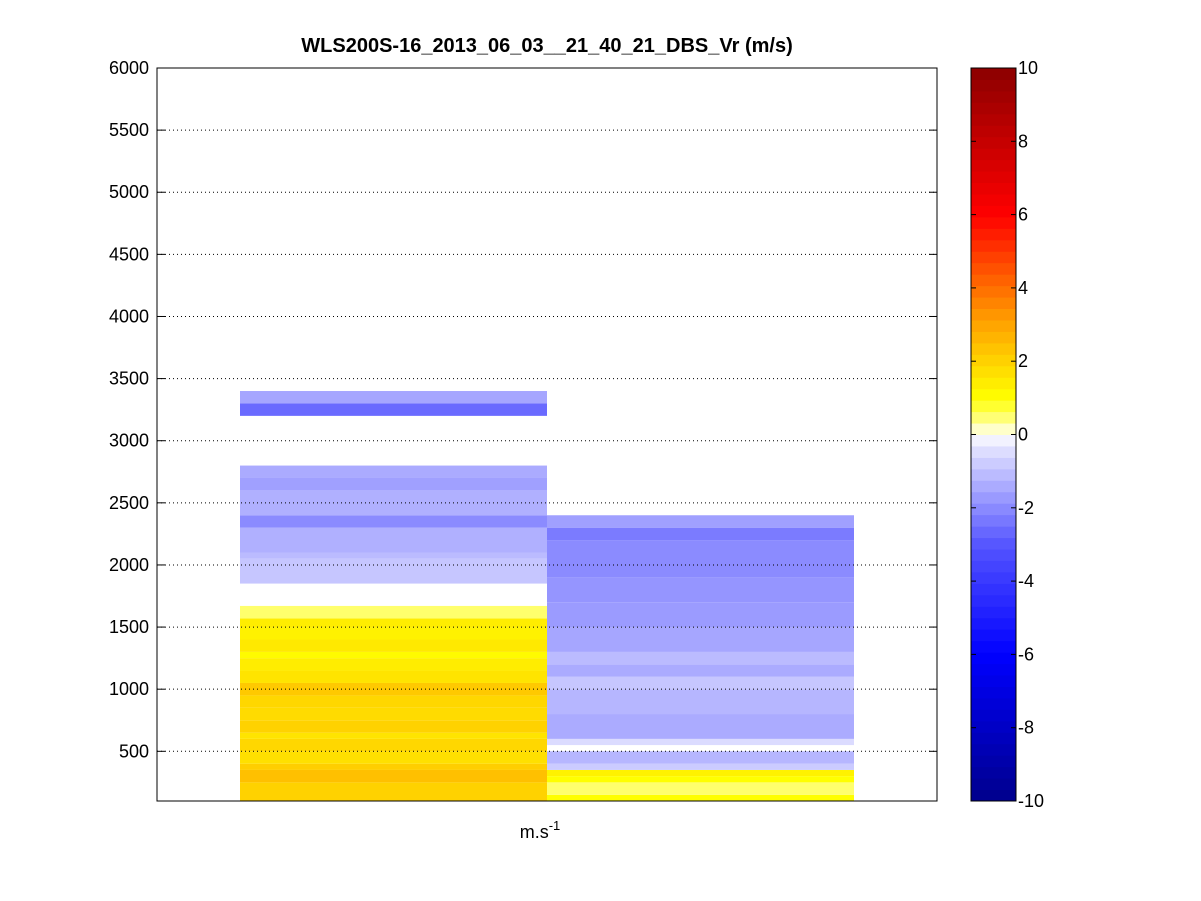 The width and height of the screenshot is (1201, 901). Describe the element at coordinates (1023, 141) in the screenshot. I see `colorbar-tick-label: 8` at that location.